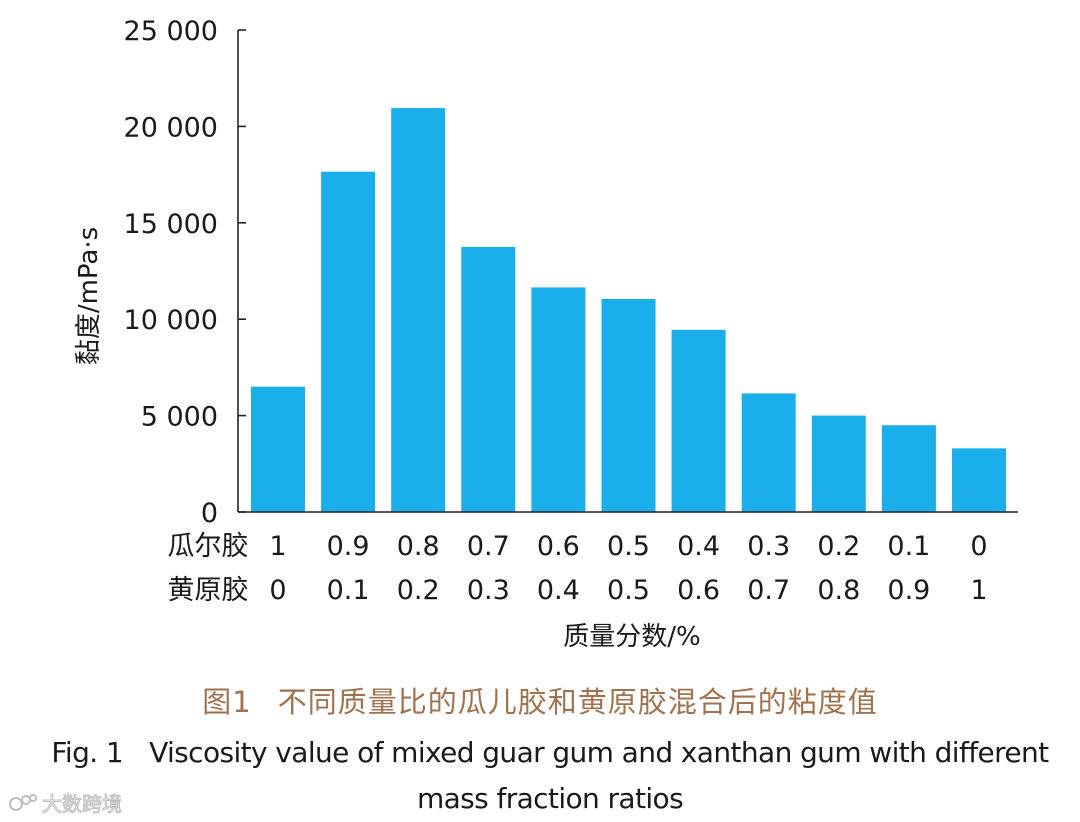 The height and width of the screenshot is (822, 1080). Describe the element at coordinates (838, 590) in the screenshot. I see `x-tick-label-xanthan-gum: 0.8` at that location.